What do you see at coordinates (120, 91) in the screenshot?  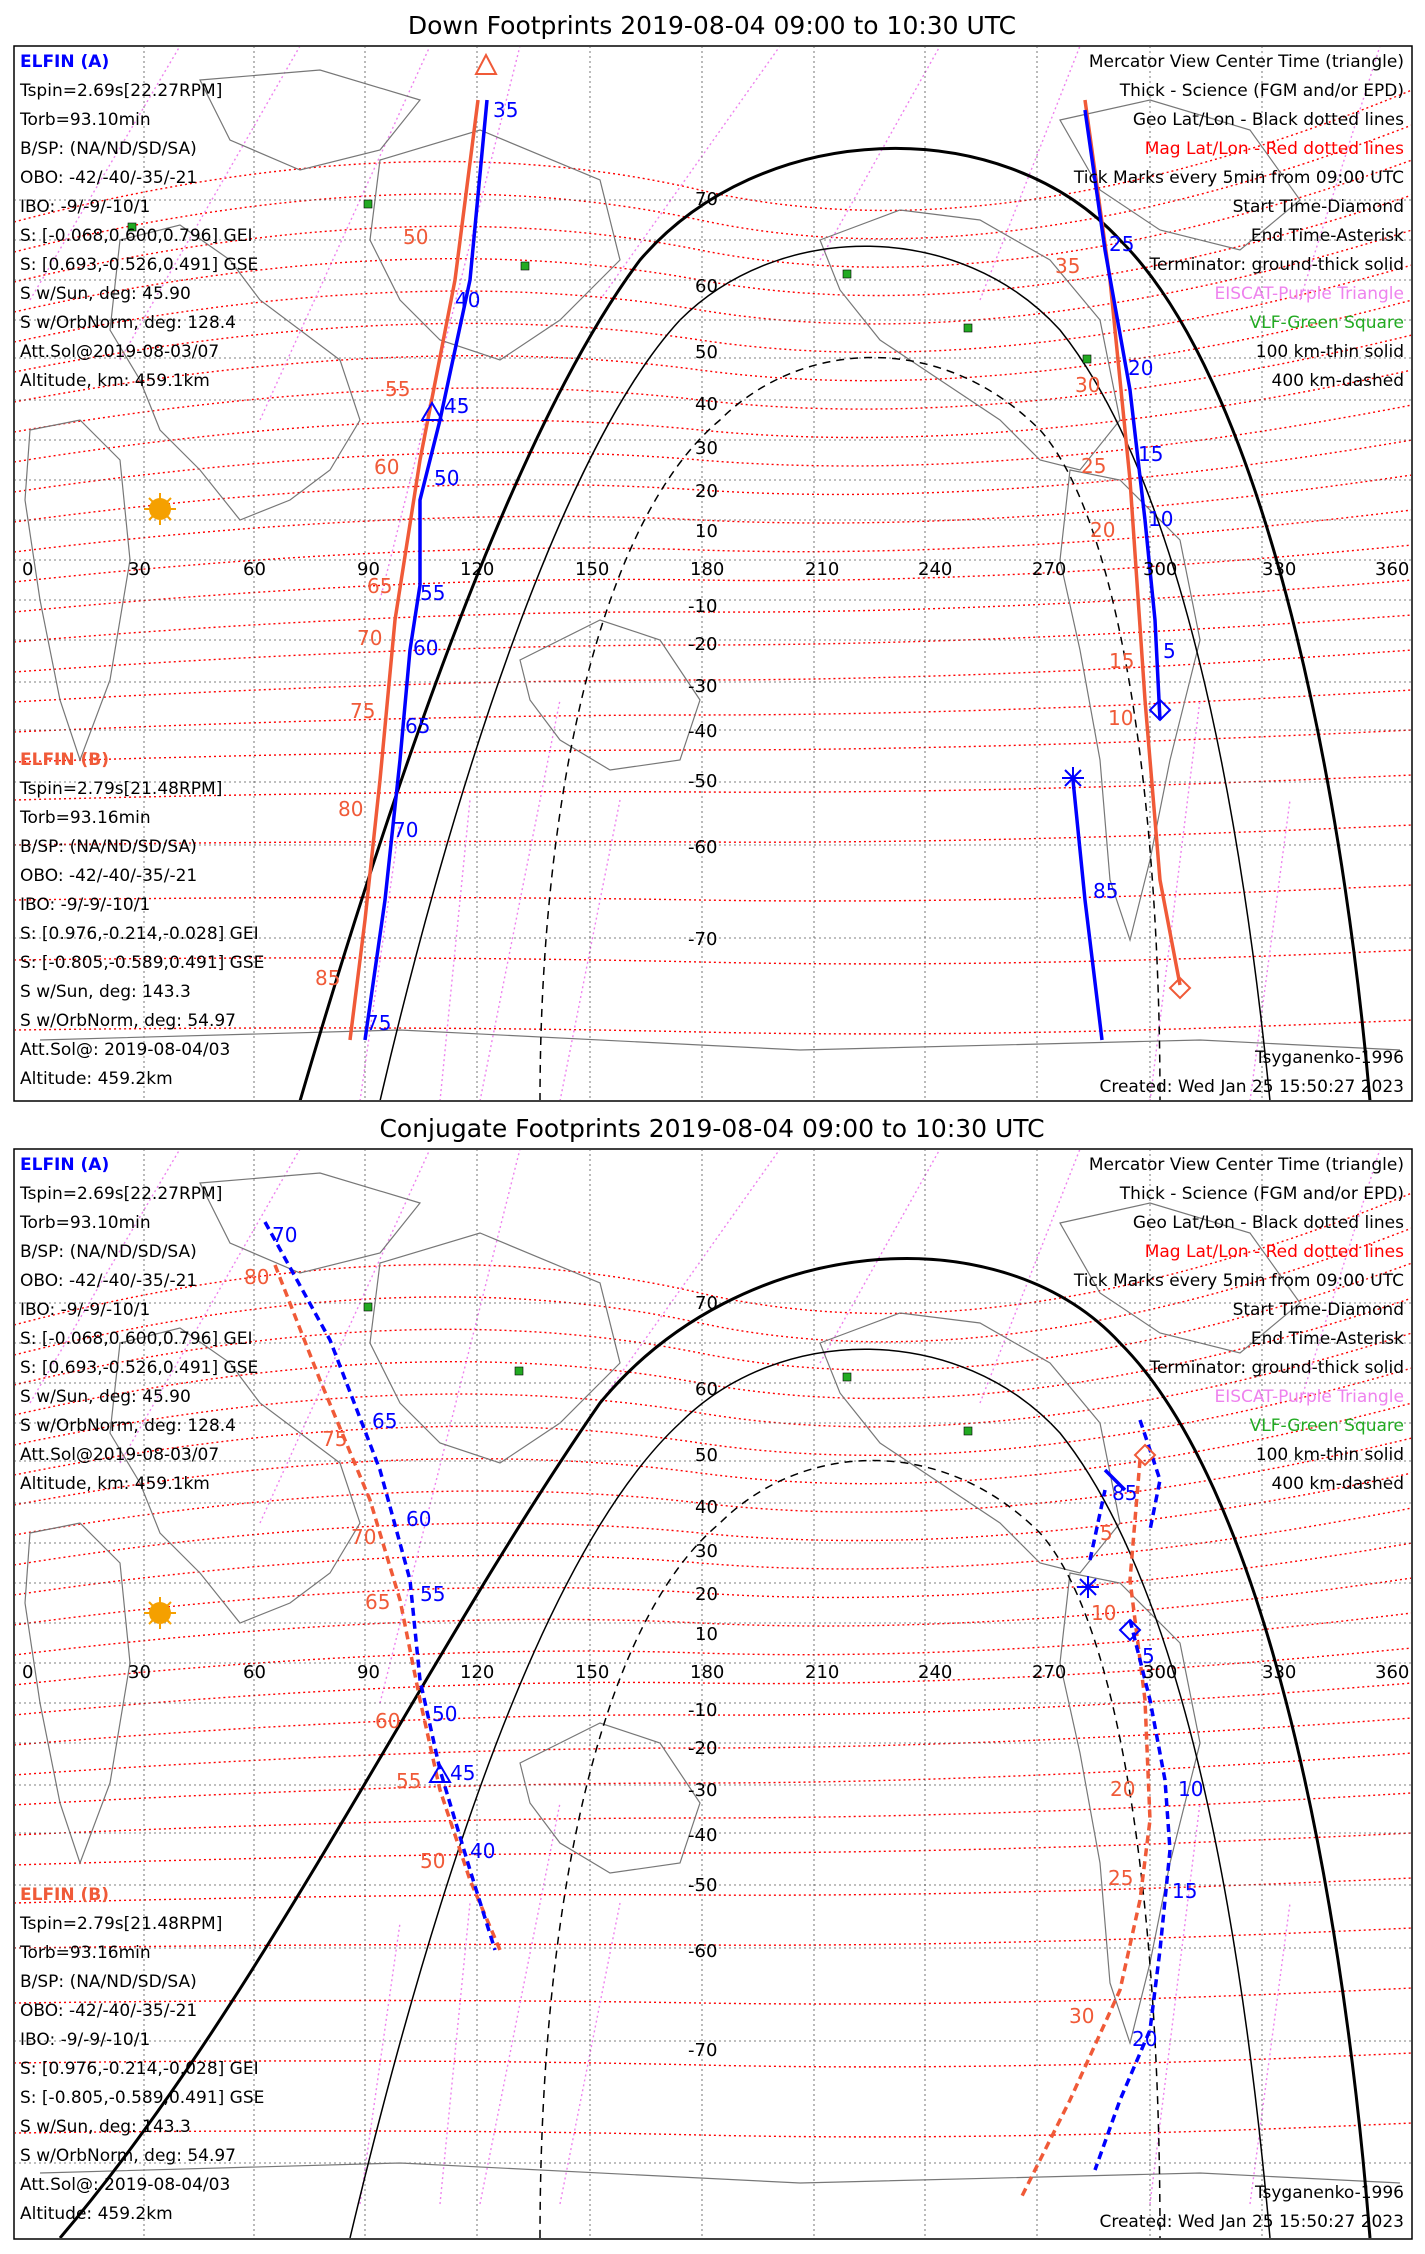 I see `svg-text: Tspin=2.69s[22.27RPM]` at bounding box center [120, 91].